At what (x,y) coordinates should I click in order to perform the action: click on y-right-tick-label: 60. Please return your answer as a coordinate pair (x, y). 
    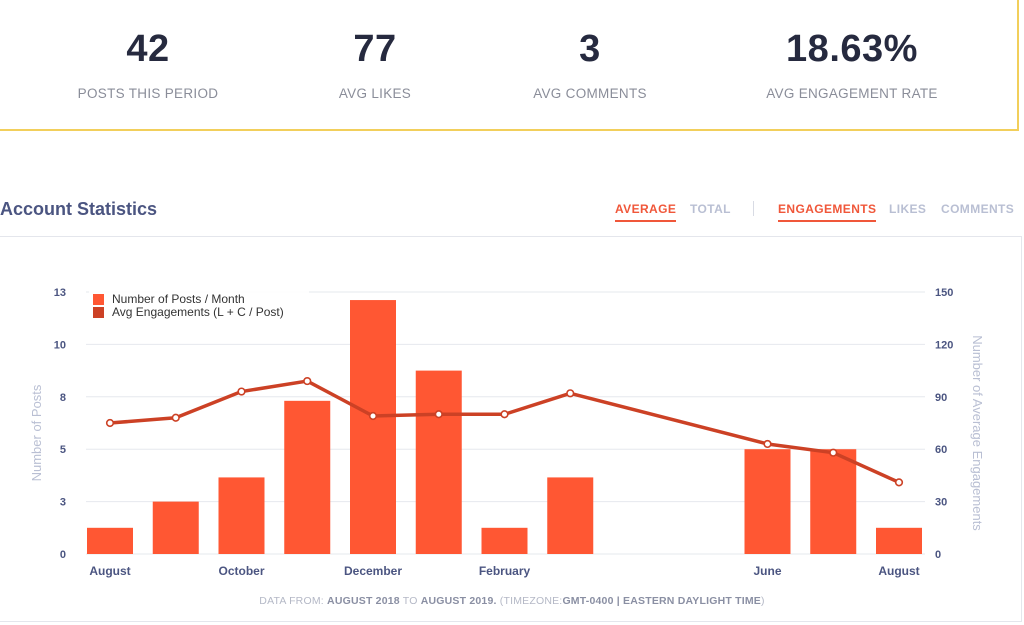
    Looking at the image, I should click on (941, 450).